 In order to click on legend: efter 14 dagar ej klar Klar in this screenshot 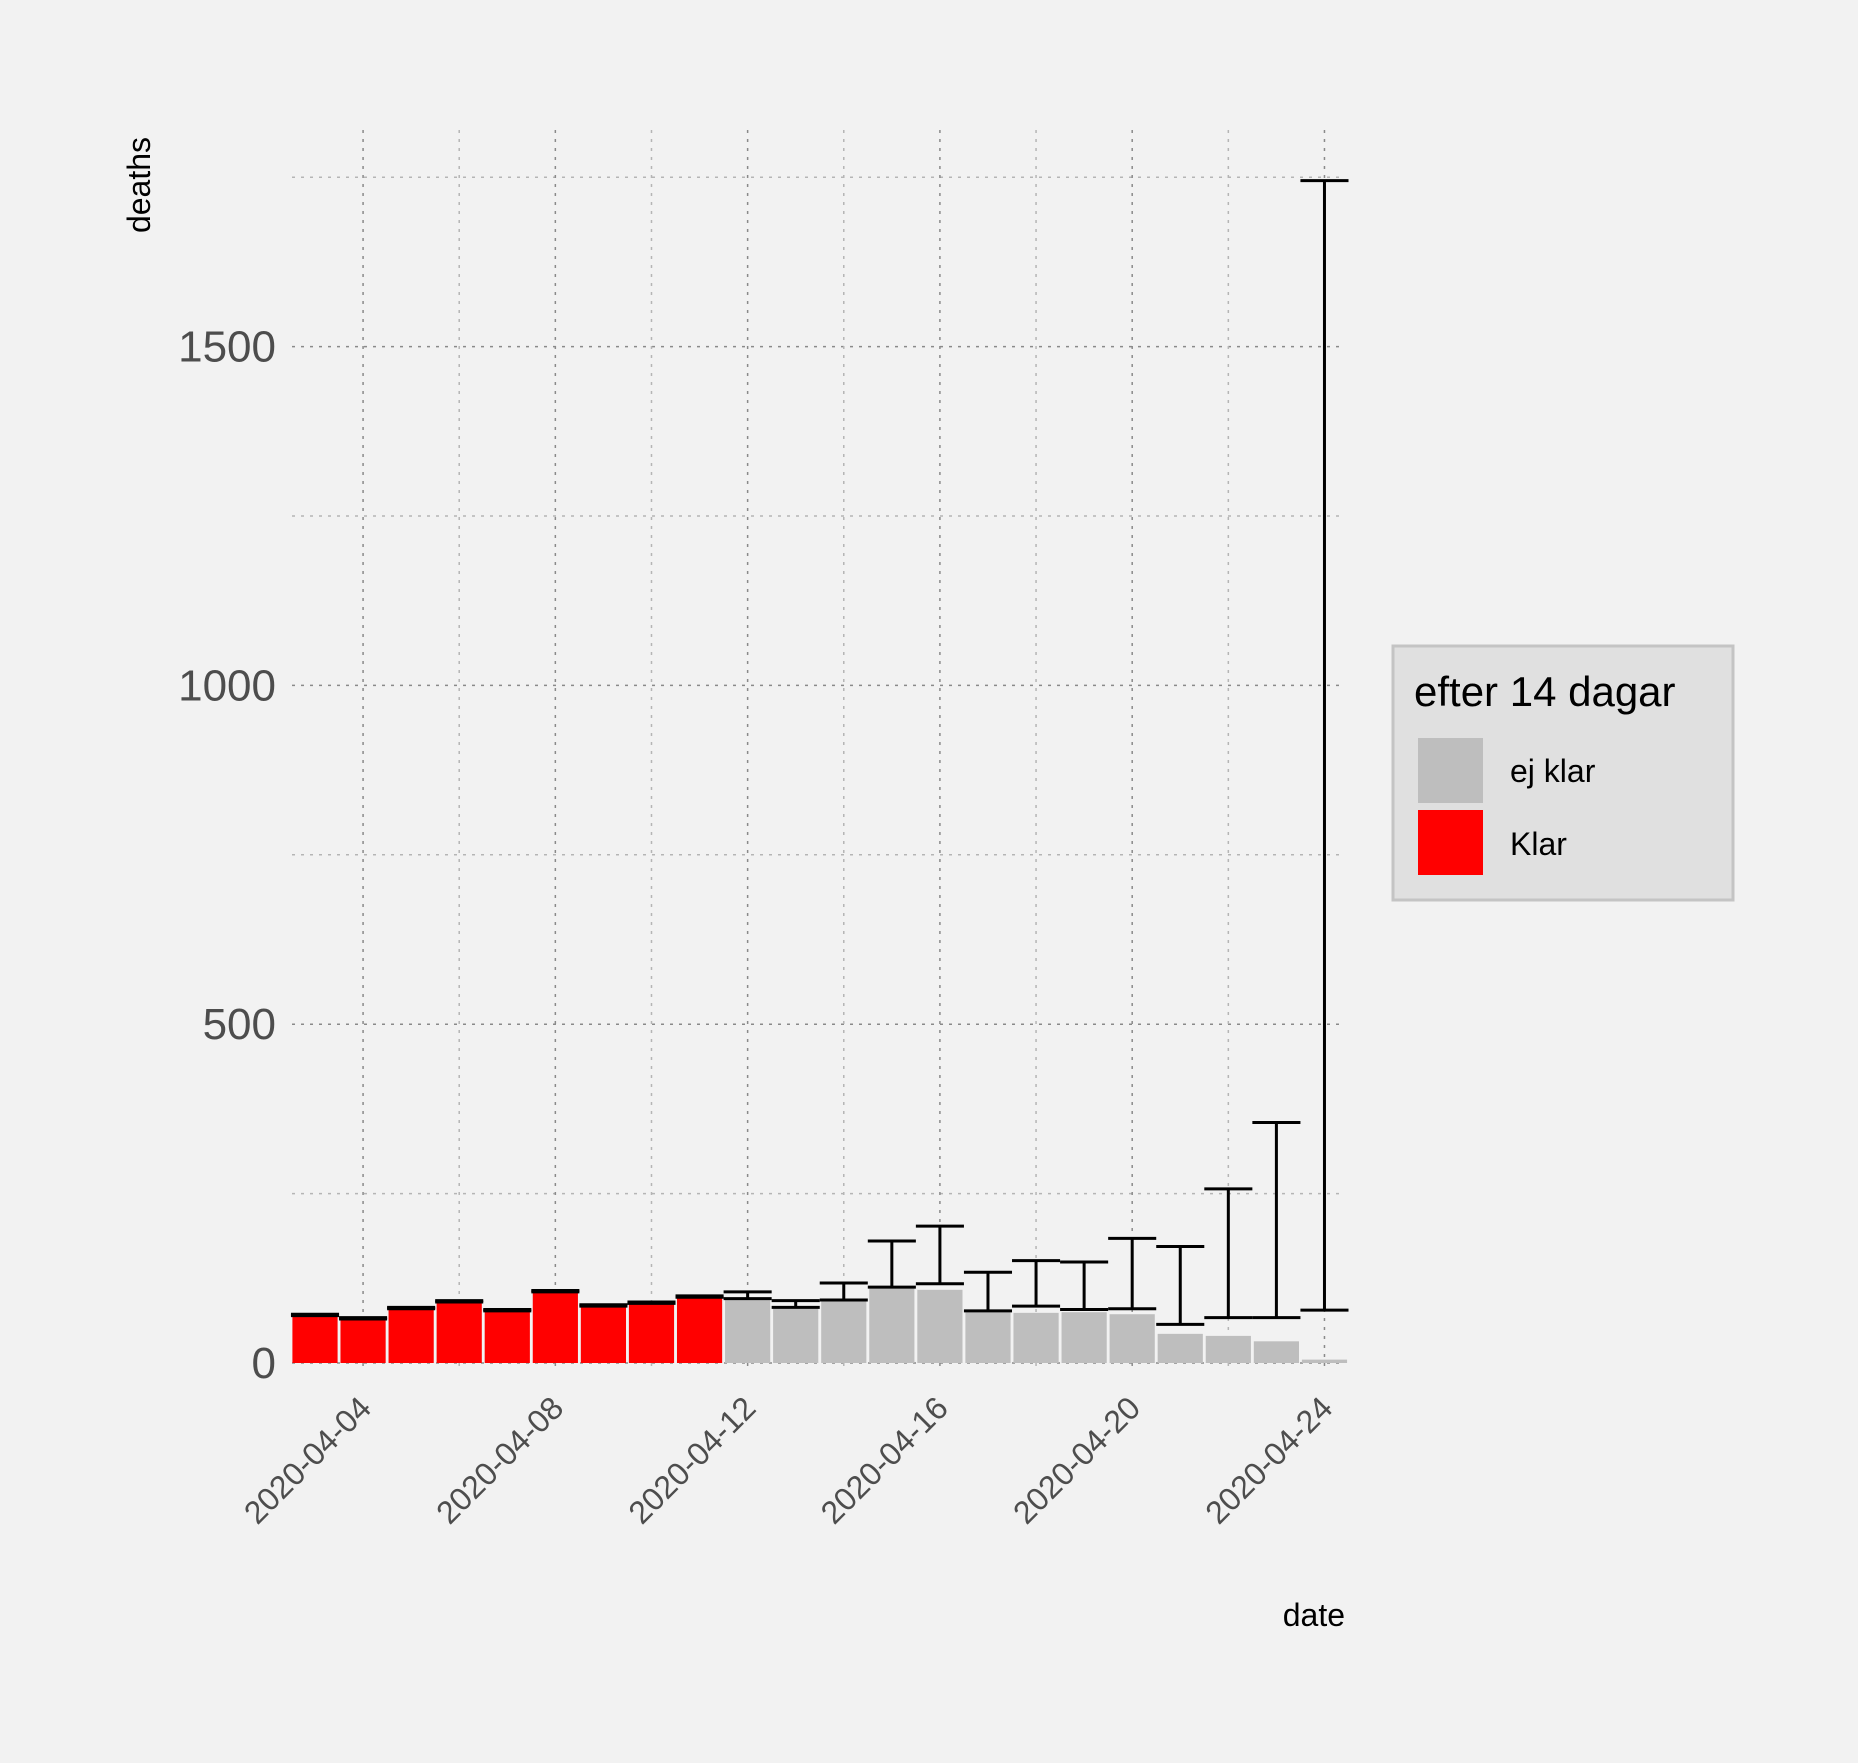, I will do `click(1563, 773)`.